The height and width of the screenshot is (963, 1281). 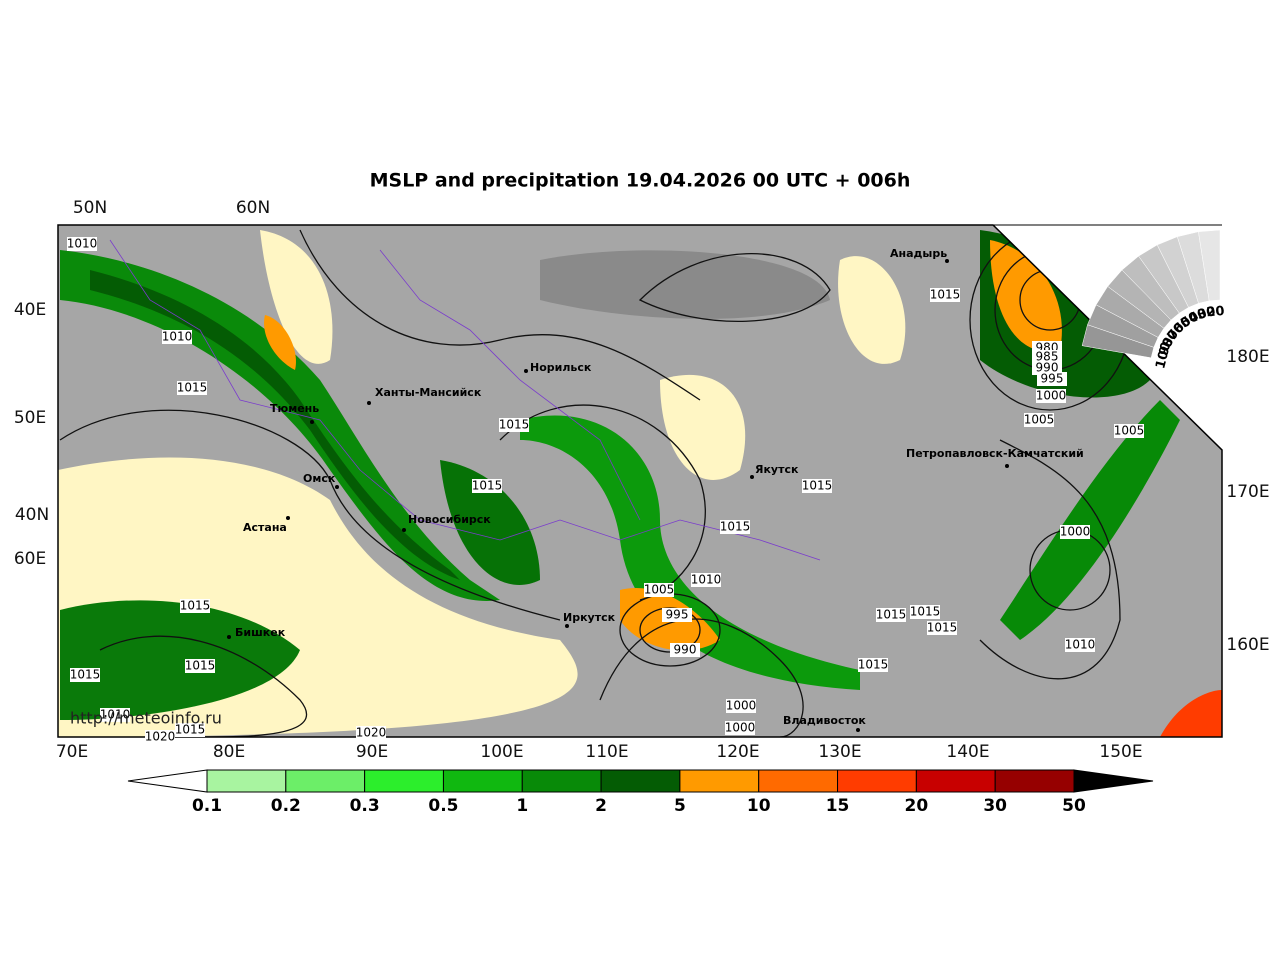 I want to click on grid-label: 100E, so click(x=501, y=752).